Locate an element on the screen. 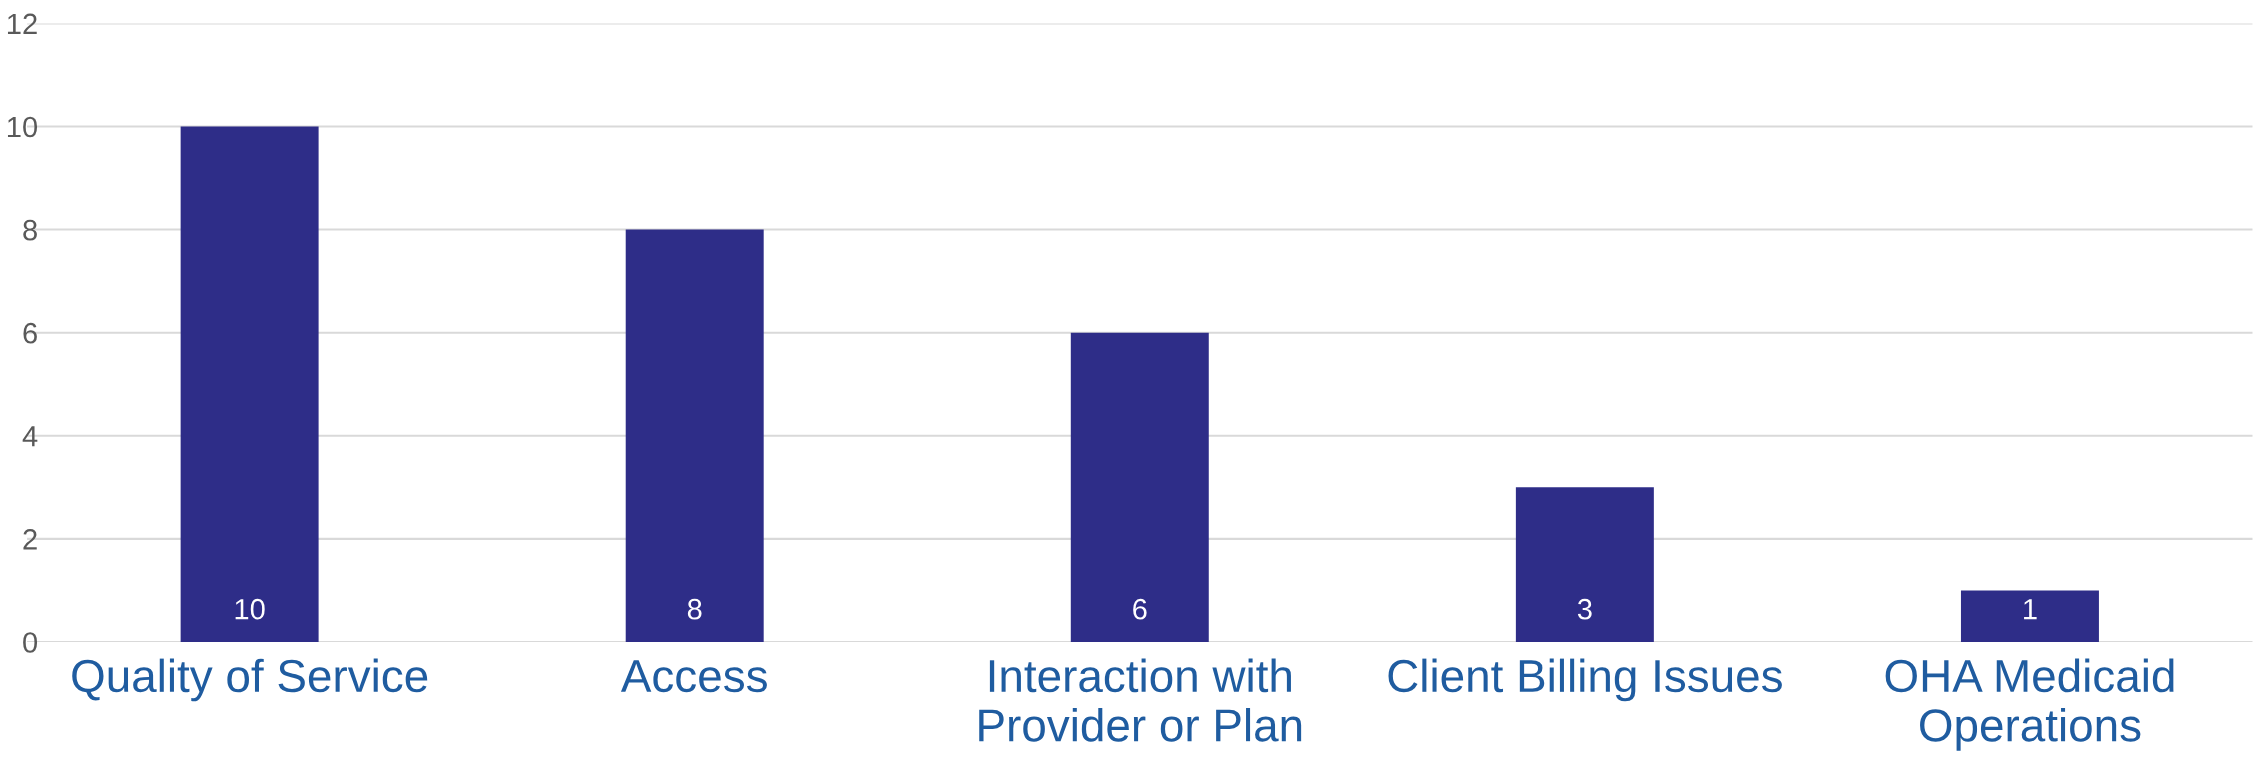  y-tick-label: 12 is located at coordinates (22, 23).